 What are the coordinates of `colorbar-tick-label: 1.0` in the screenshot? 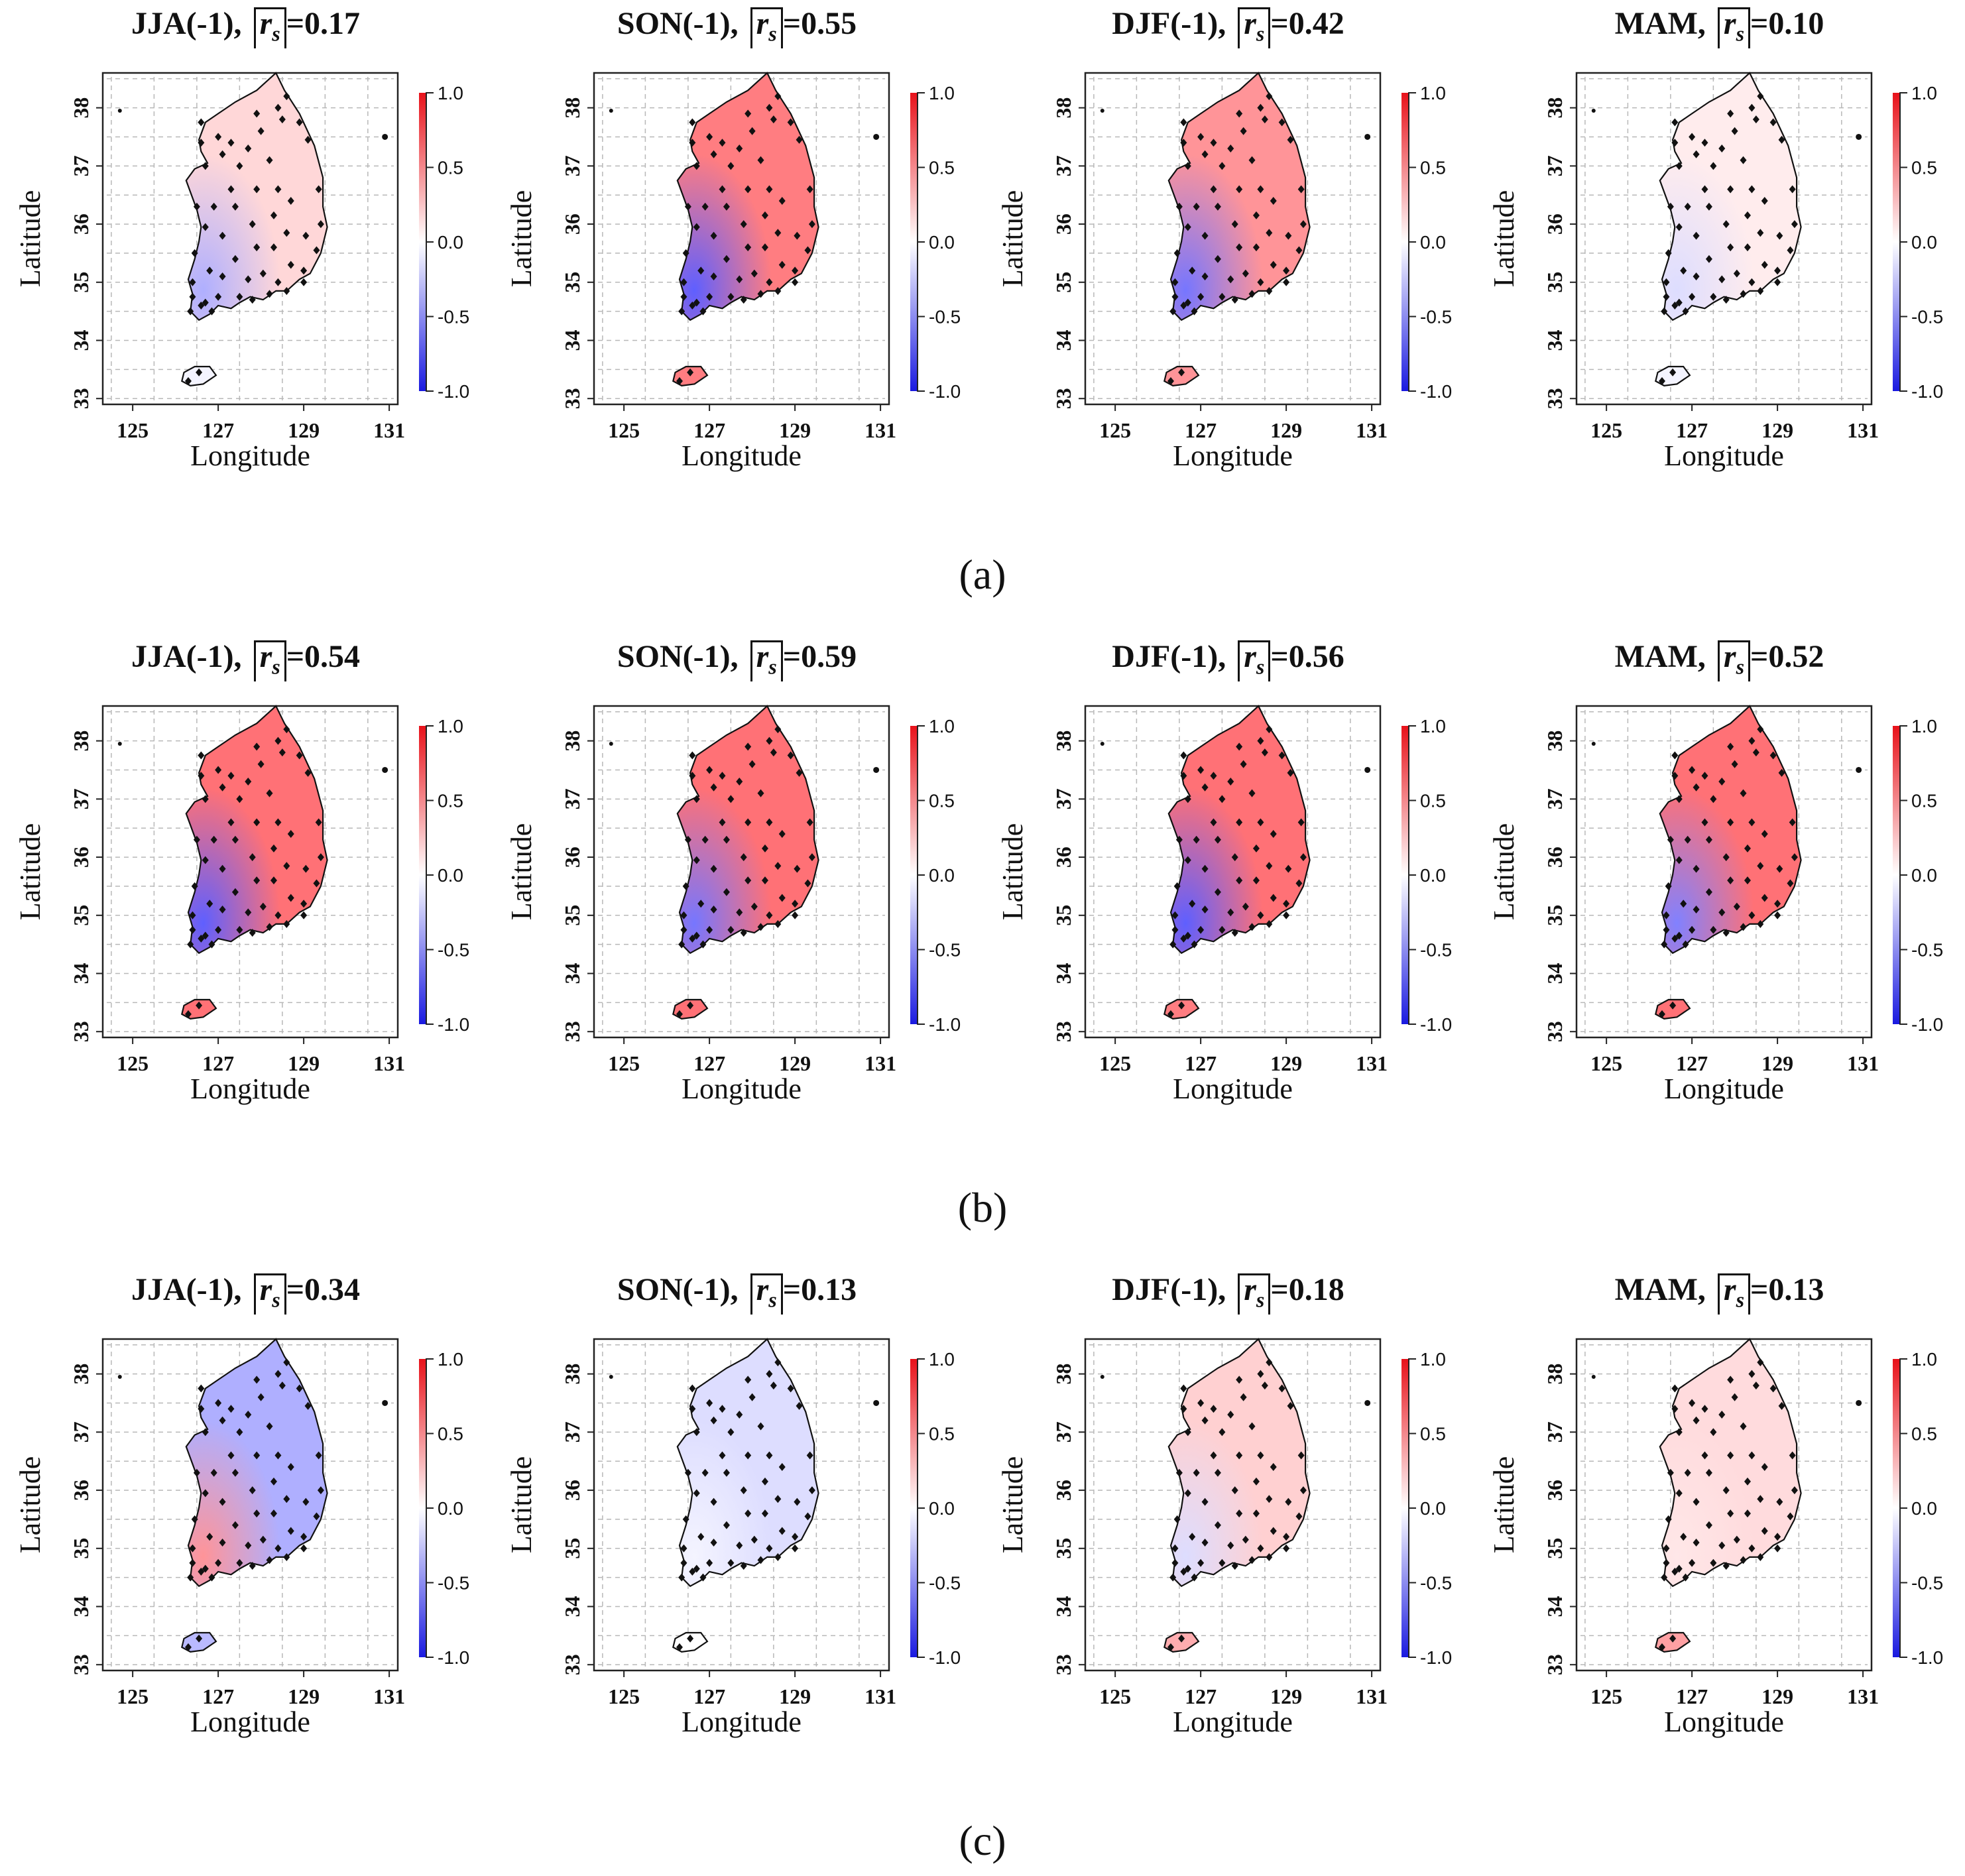 It's located at (1433, 726).